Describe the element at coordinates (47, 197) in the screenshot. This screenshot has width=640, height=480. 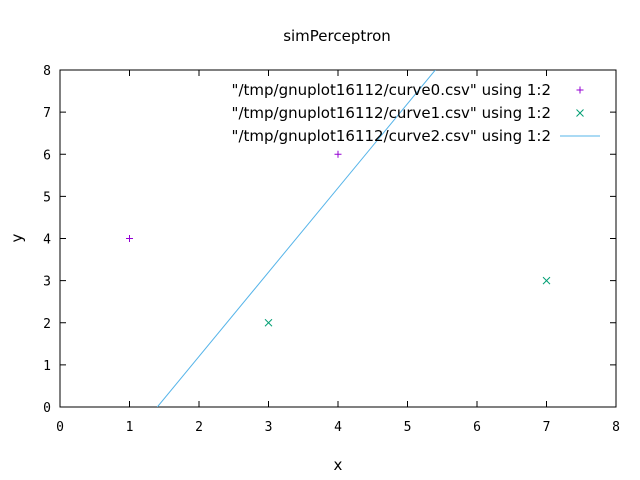
I see `y-tick-label: 5` at that location.